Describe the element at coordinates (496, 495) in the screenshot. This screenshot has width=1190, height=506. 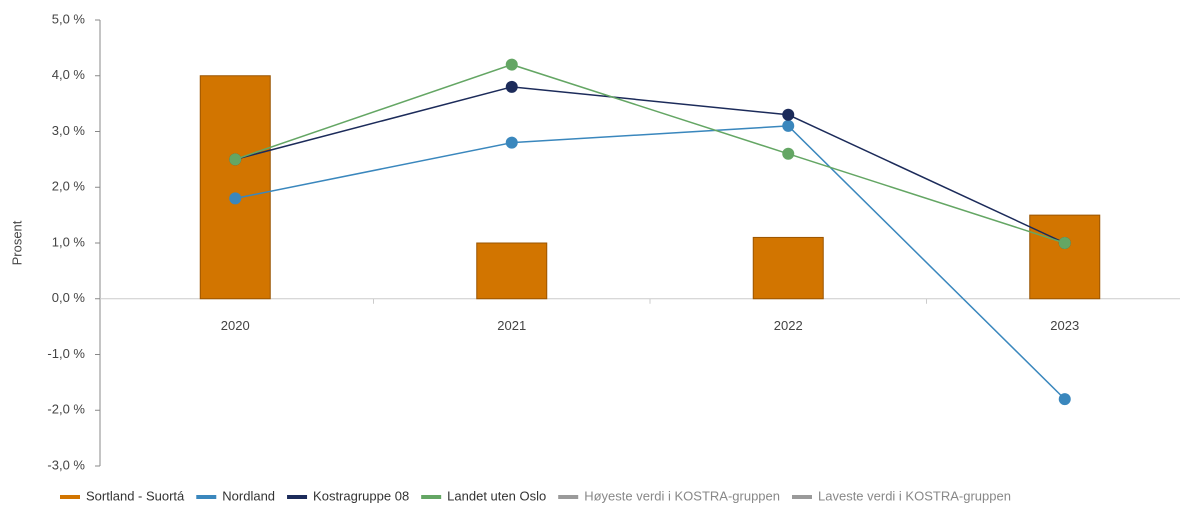
I see `legend-label: Landet uten Oslo` at that location.